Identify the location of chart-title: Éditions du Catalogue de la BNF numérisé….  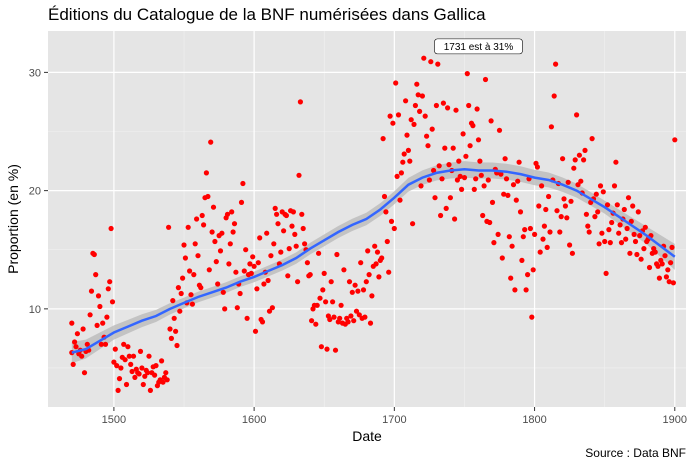
(267, 14).